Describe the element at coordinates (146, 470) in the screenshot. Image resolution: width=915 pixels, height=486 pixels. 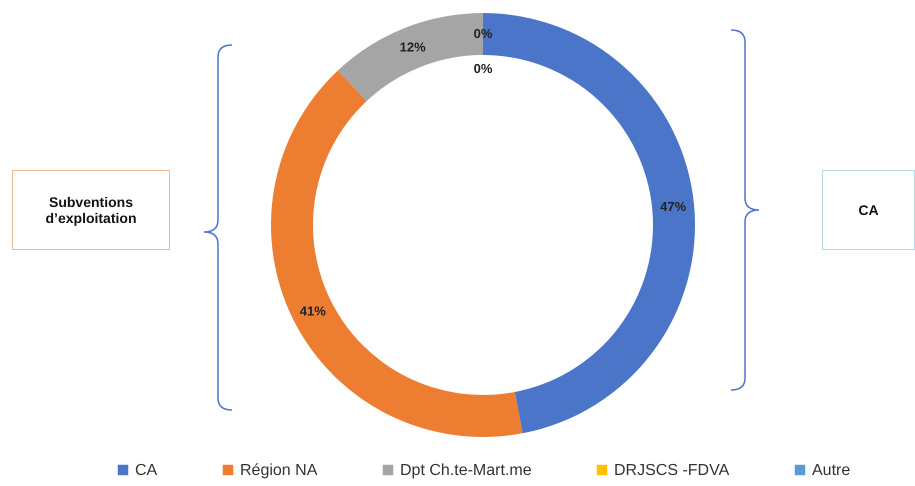
I see `legend-label: CA` at that location.